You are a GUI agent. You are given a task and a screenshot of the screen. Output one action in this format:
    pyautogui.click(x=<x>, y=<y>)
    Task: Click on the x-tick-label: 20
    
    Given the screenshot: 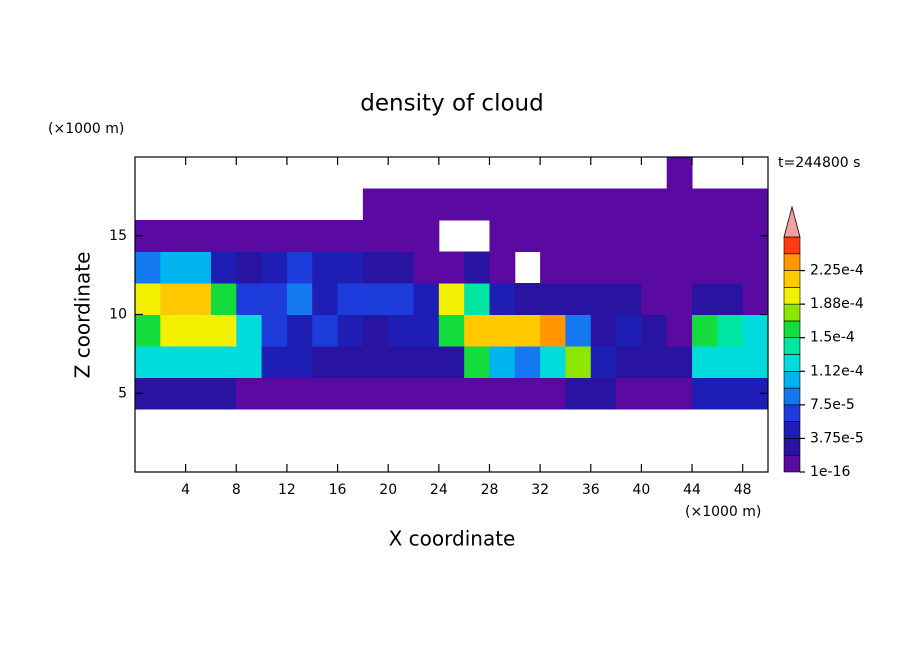 What is the action you would take?
    pyautogui.click(x=388, y=490)
    